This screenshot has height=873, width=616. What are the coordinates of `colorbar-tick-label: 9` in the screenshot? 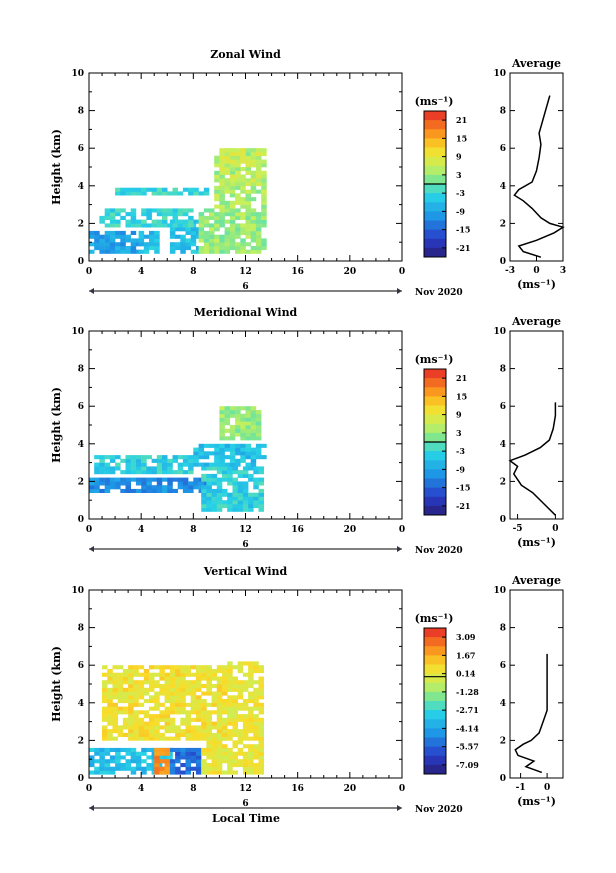 It's located at (459, 415).